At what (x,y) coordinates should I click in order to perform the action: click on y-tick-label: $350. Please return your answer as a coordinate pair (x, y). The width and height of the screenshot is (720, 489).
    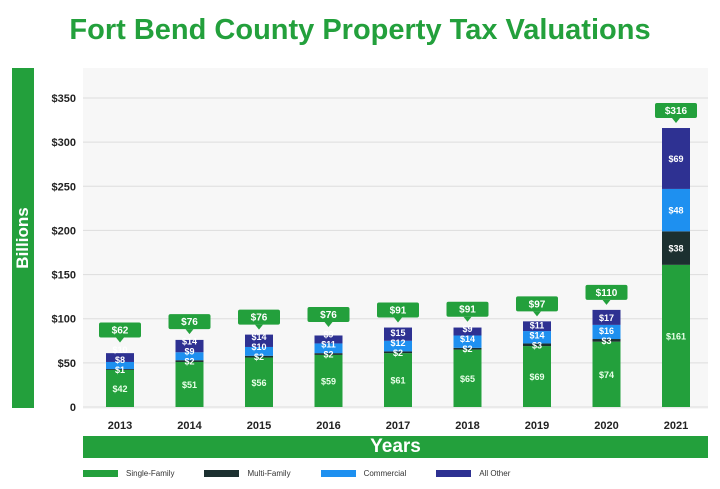
    Looking at the image, I should click on (64, 99).